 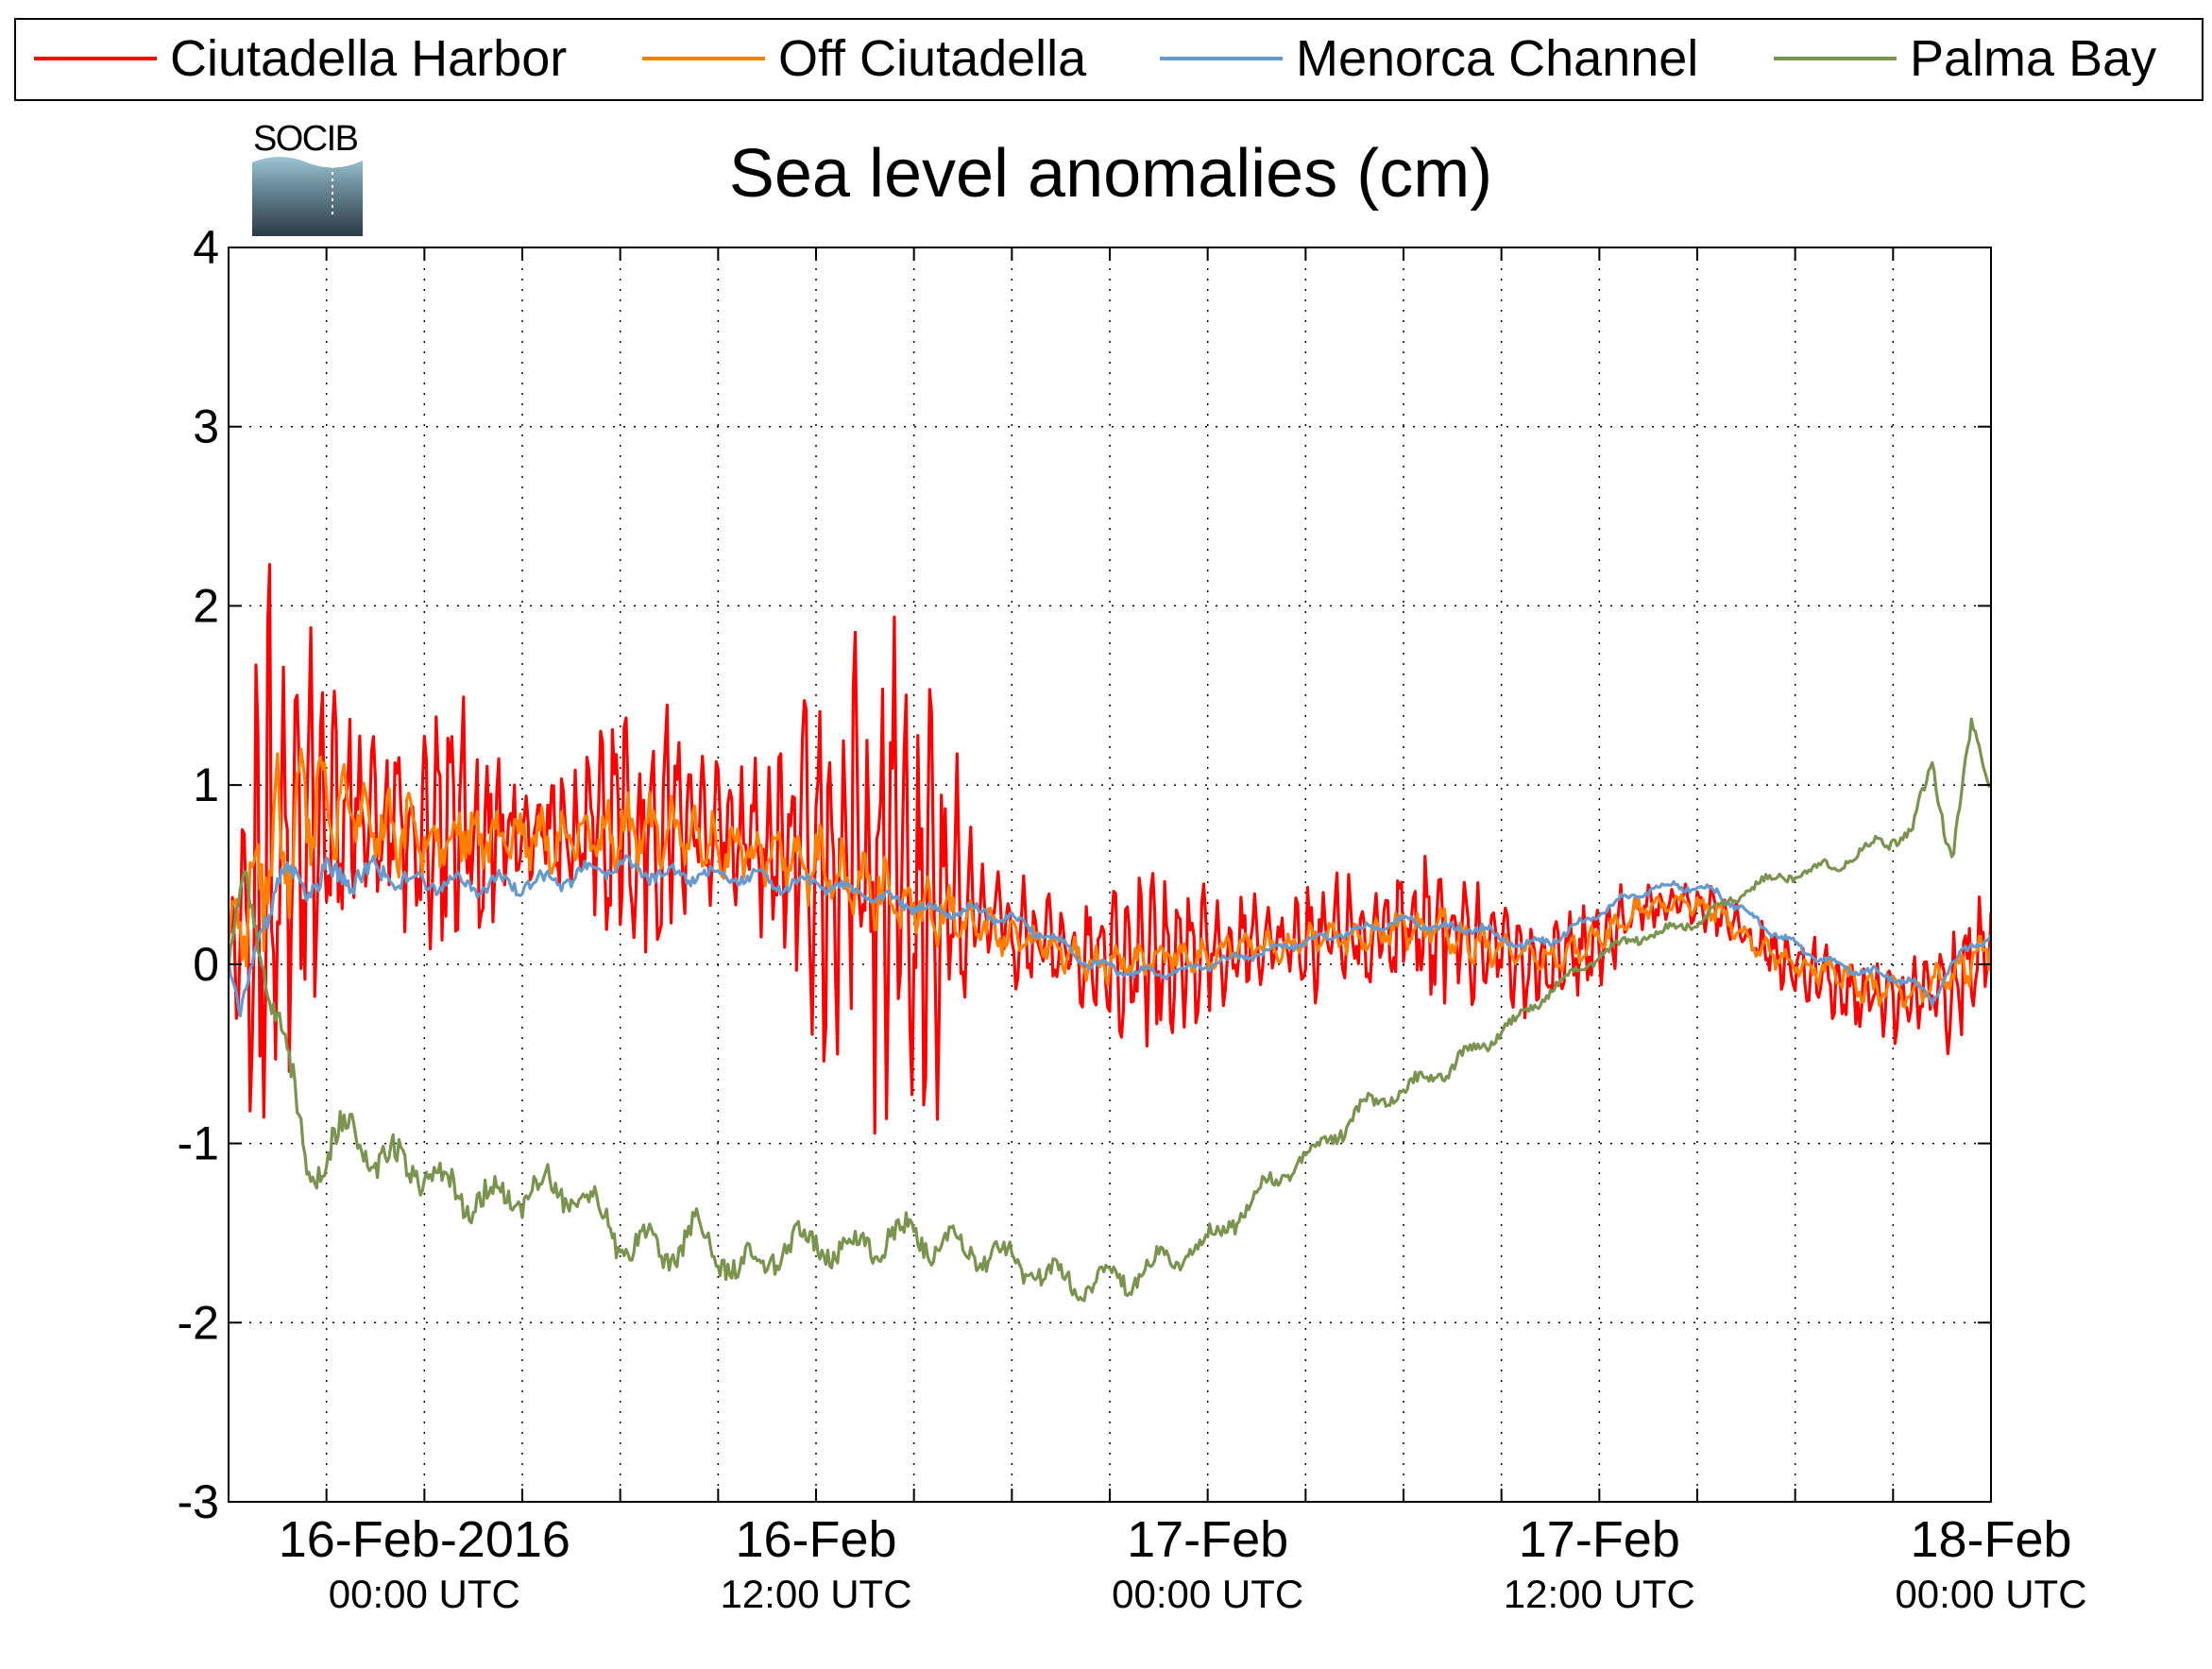 I want to click on y-tick-label: 3, so click(x=206, y=427).